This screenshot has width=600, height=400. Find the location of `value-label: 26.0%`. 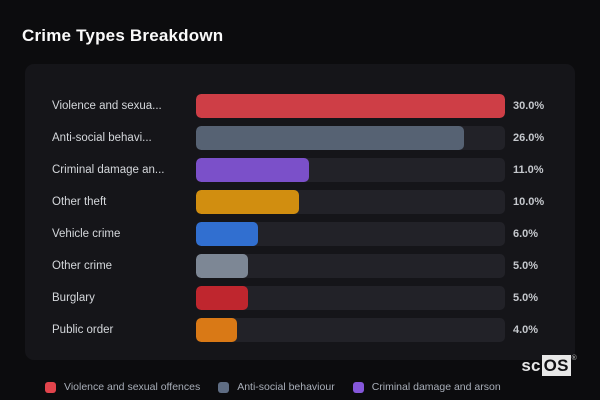

value-label: 26.0% is located at coordinates (529, 138).